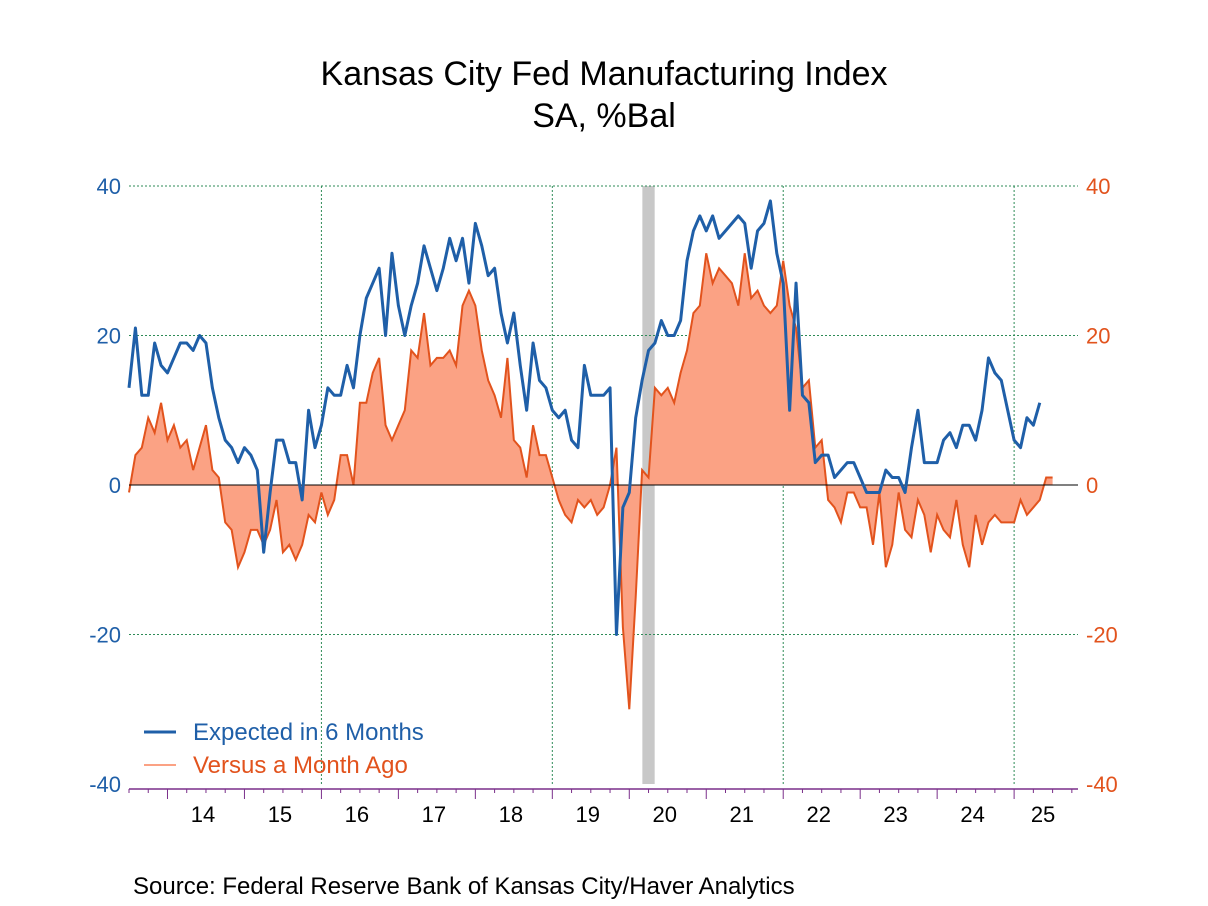 The image size is (1208, 906). Describe the element at coordinates (972, 814) in the screenshot. I see `x-tick-label: 24` at that location.